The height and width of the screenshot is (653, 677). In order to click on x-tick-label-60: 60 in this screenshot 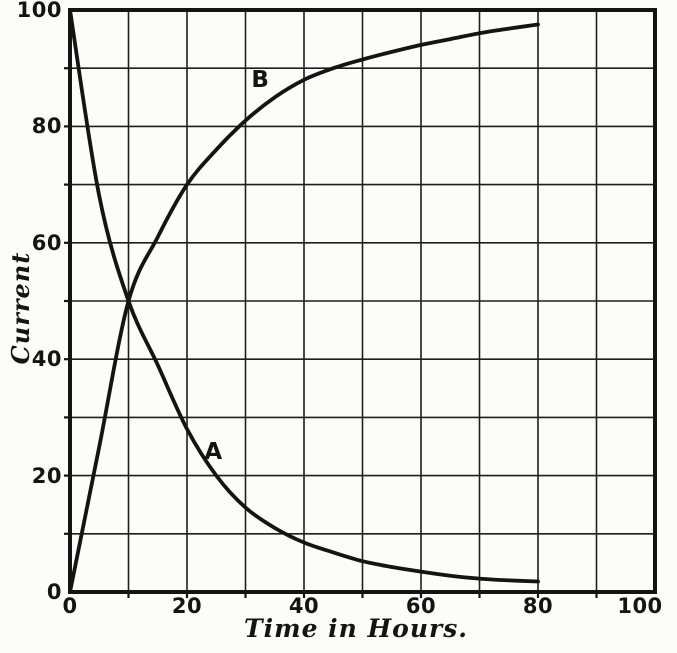, I will do `click(421, 606)`.